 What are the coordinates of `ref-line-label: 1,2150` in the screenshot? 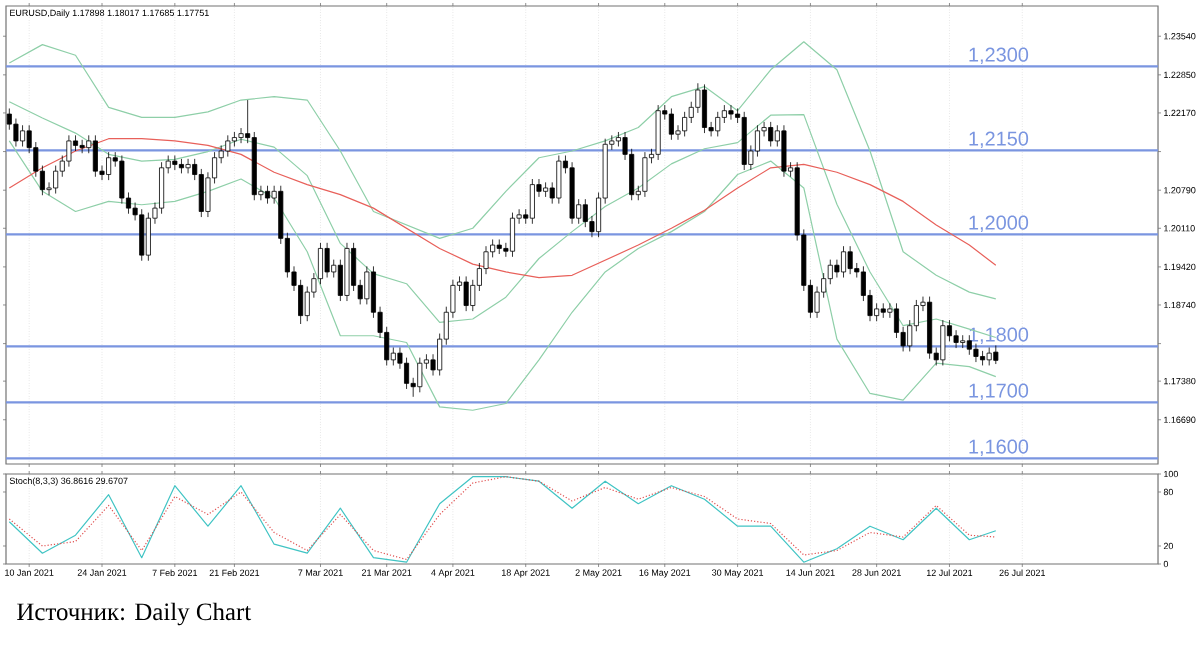 It's located at (999, 140).